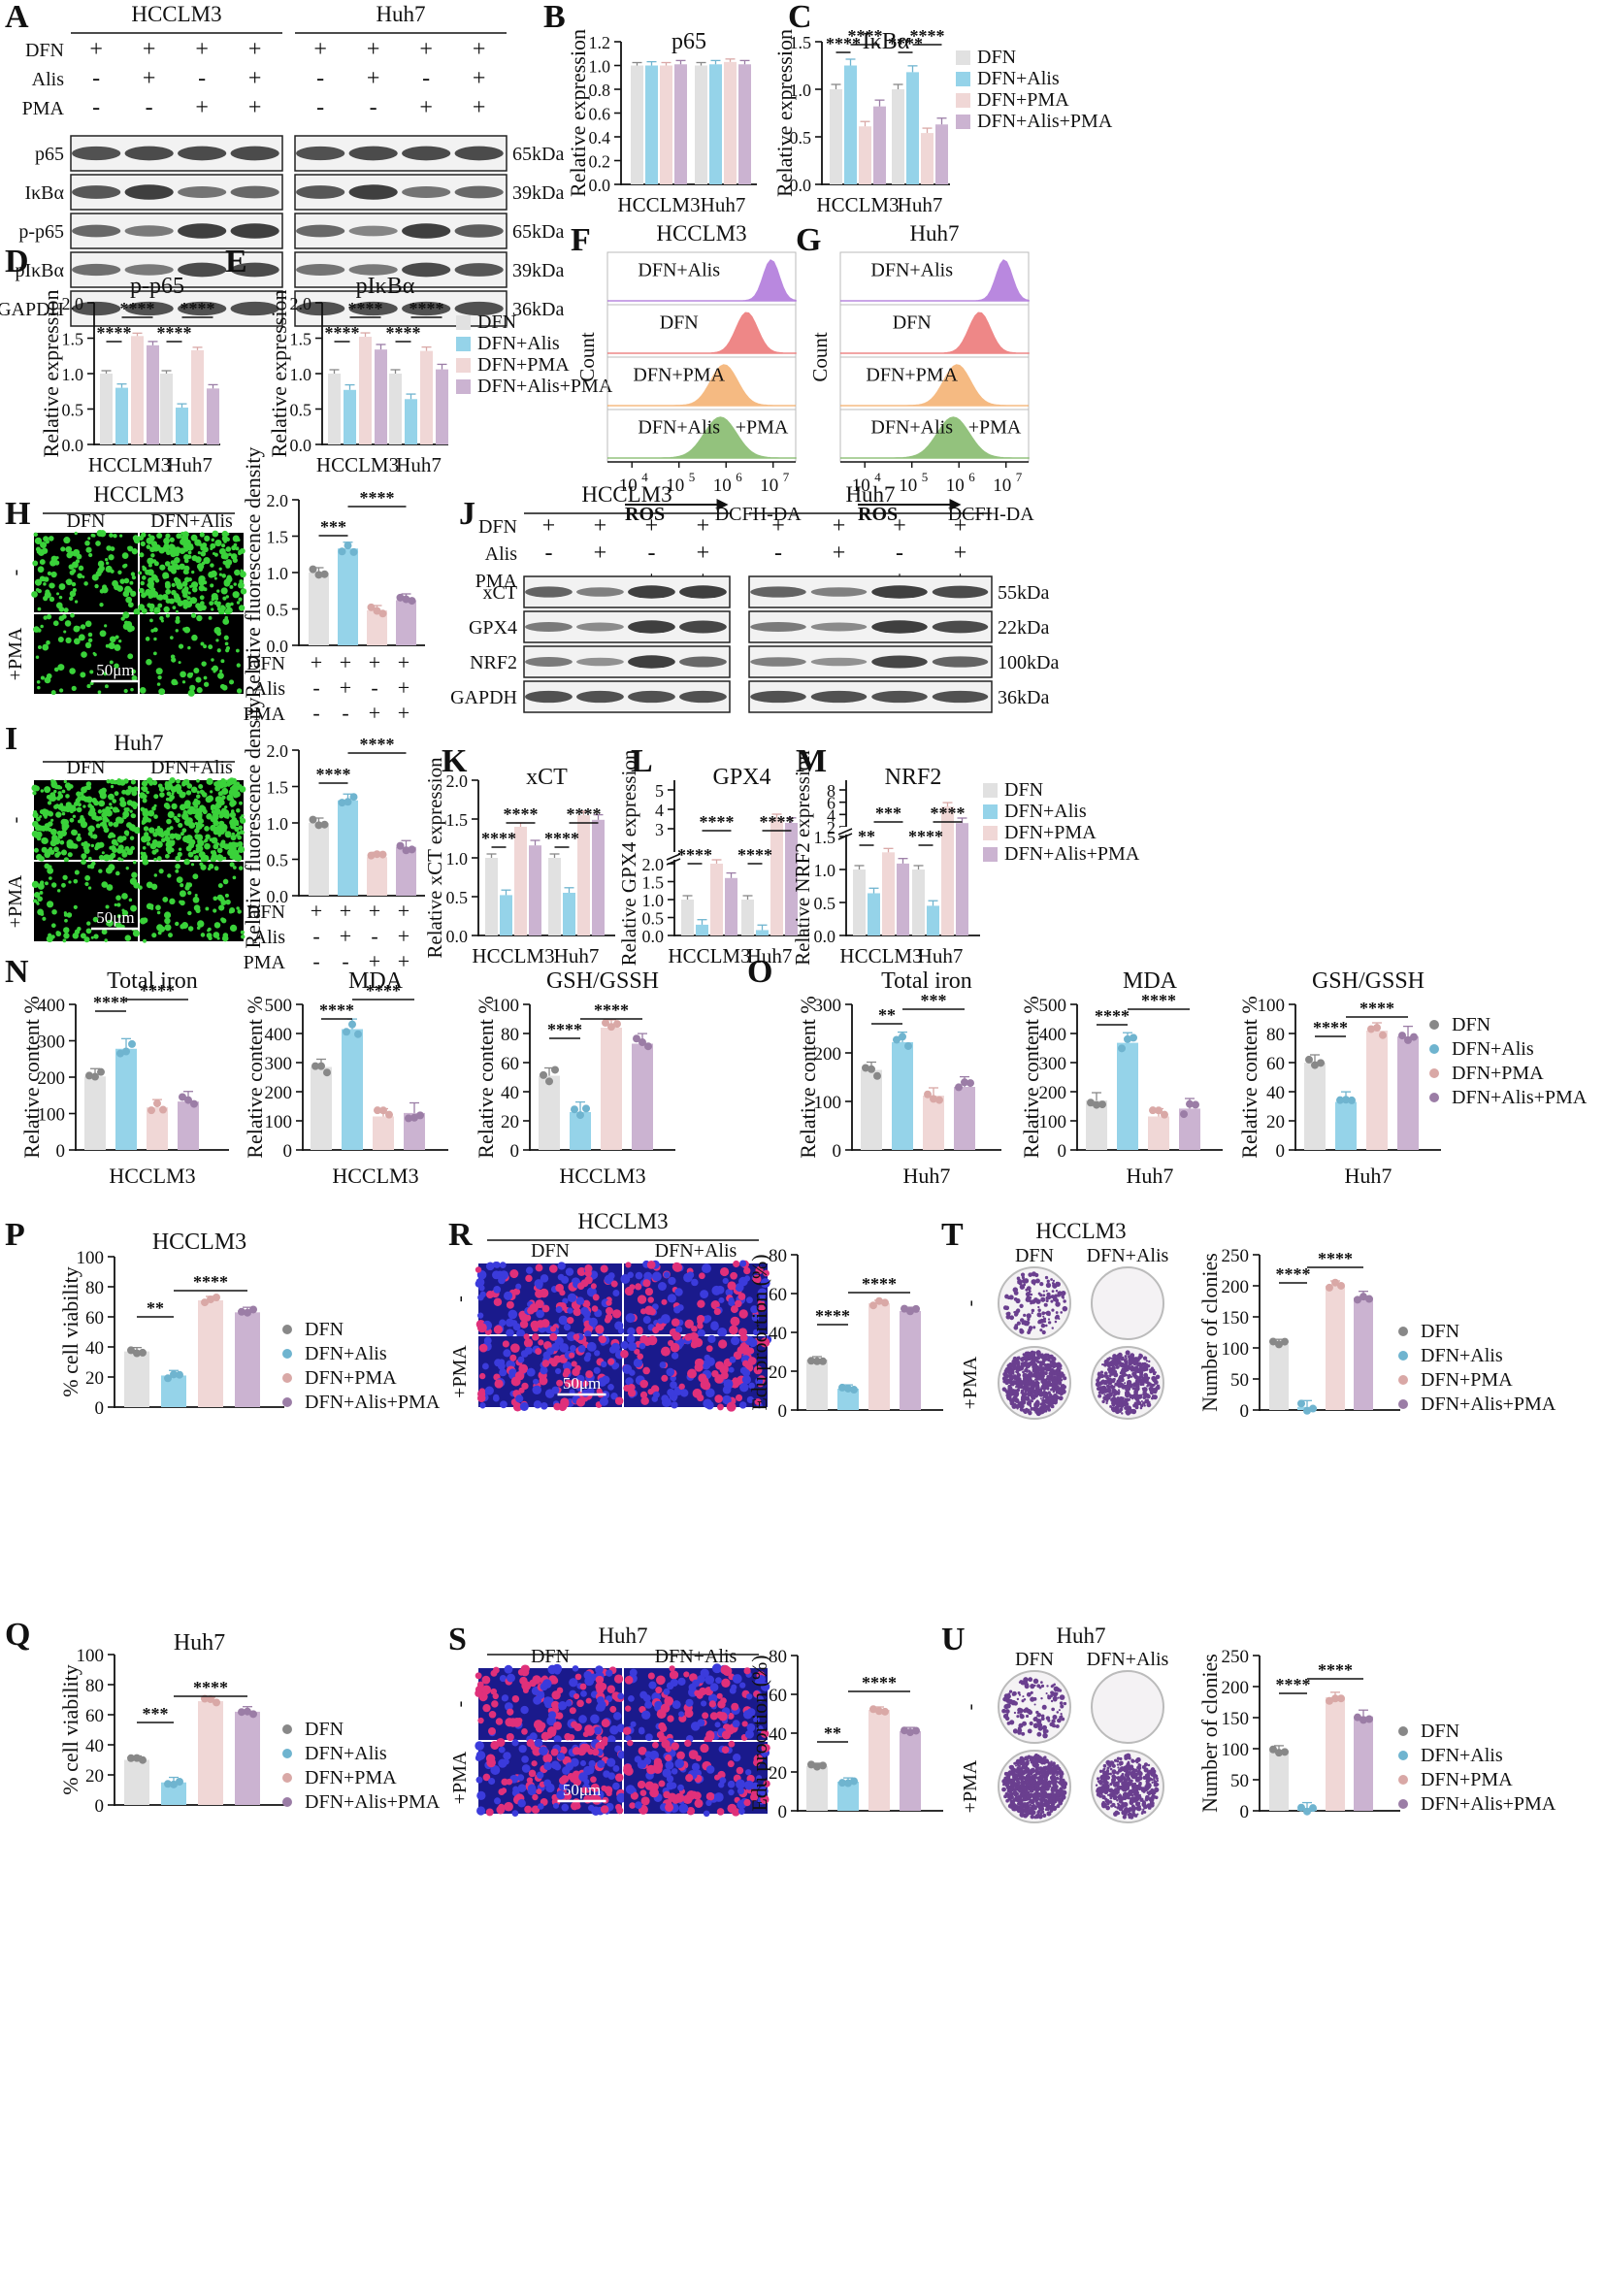 Image resolution: width=1605 pixels, height=2296 pixels. I want to click on kda-label: 39kDa, so click(538, 270).